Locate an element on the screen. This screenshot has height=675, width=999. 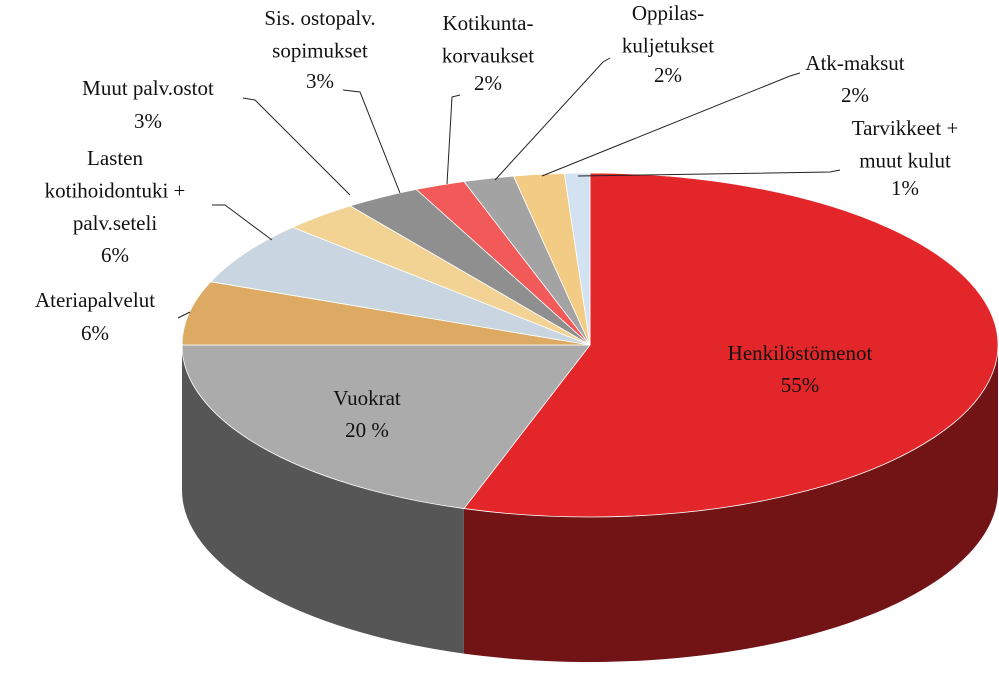
slice-label: Vuokrat is located at coordinates (367, 398).